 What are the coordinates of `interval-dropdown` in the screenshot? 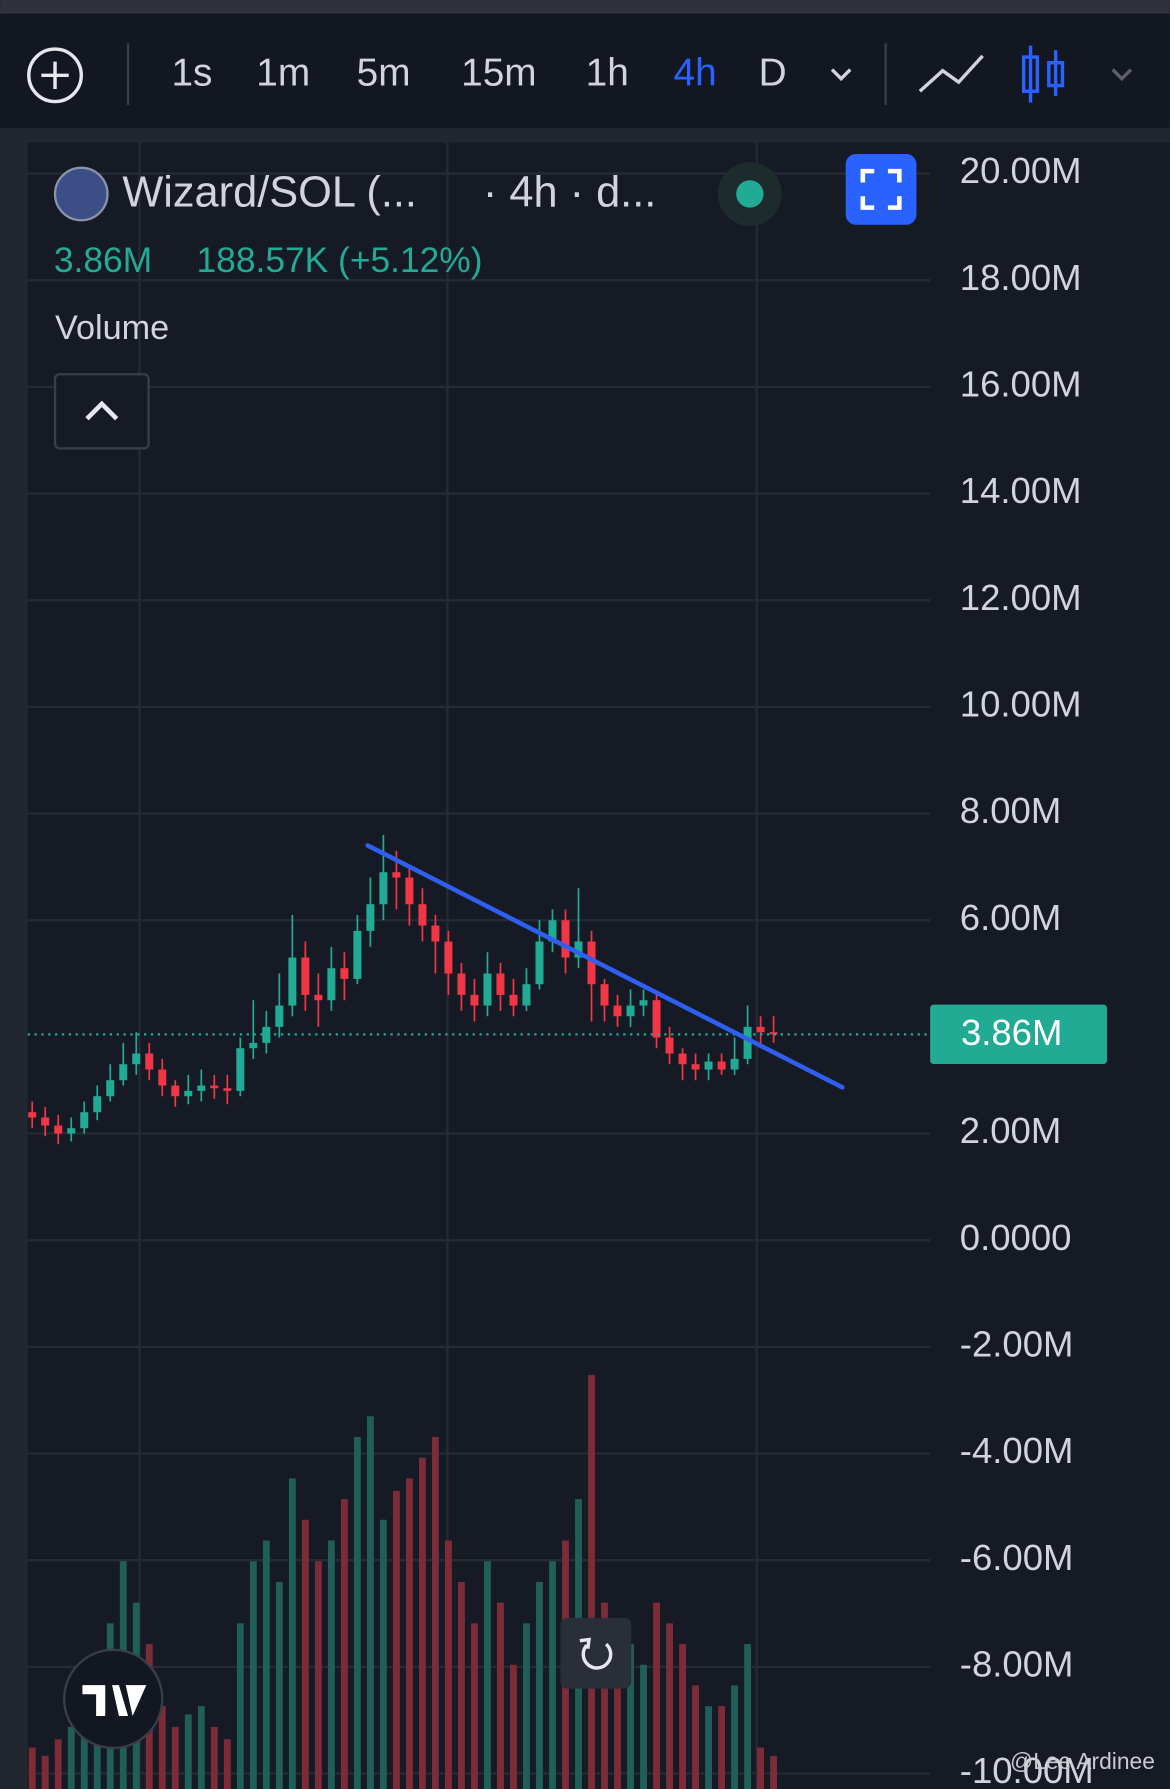 It's located at (841, 75).